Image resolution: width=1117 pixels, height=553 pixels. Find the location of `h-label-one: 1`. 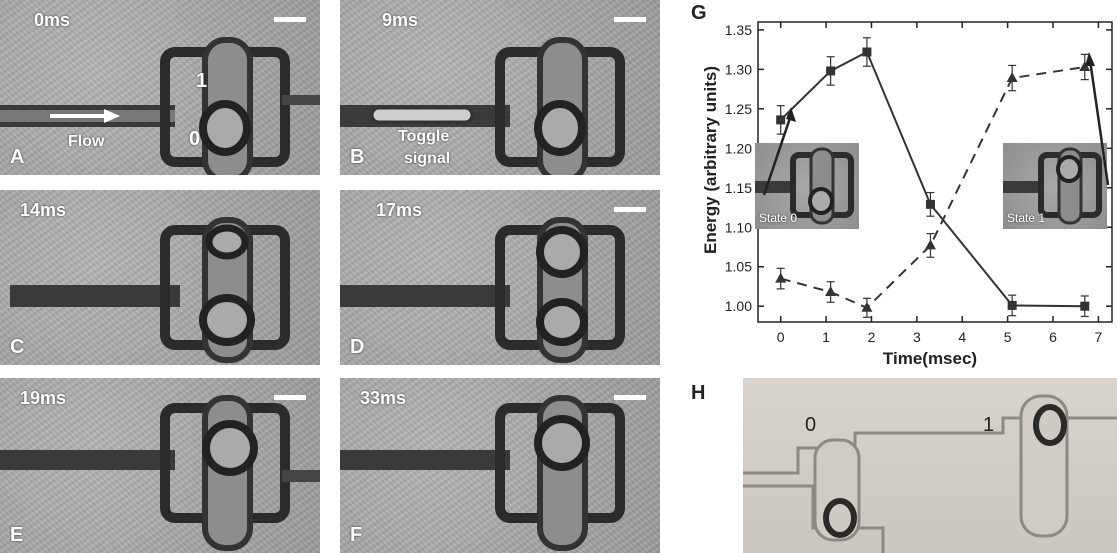

h-label-one: 1 is located at coordinates (989, 425).